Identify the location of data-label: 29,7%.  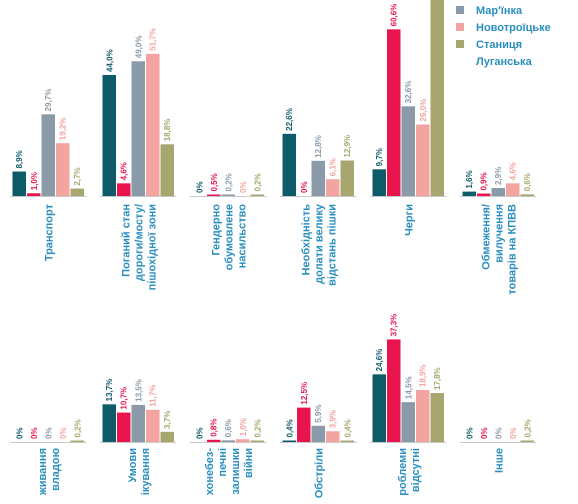
(48, 100).